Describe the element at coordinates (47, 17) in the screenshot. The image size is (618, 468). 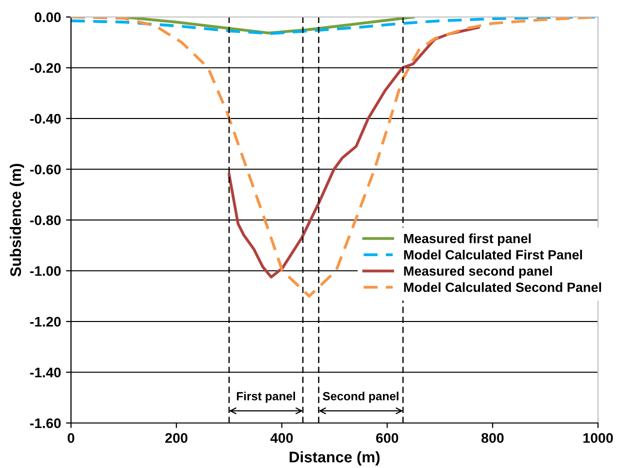
I see `y-tick-label: 0.00` at that location.